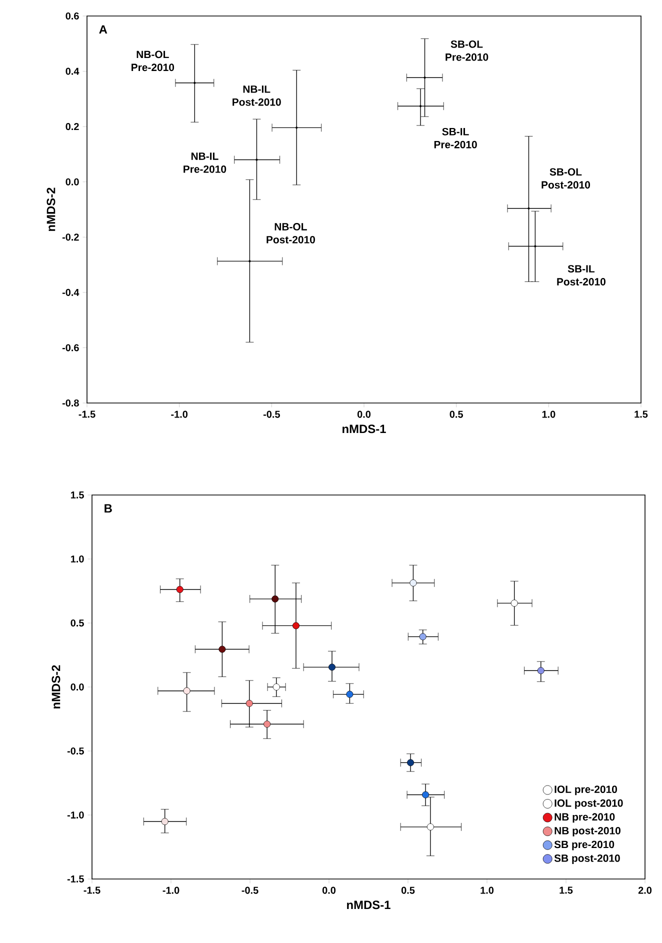 The width and height of the screenshot is (662, 943). I want to click on x-tick-label: 2.0, so click(645, 890).